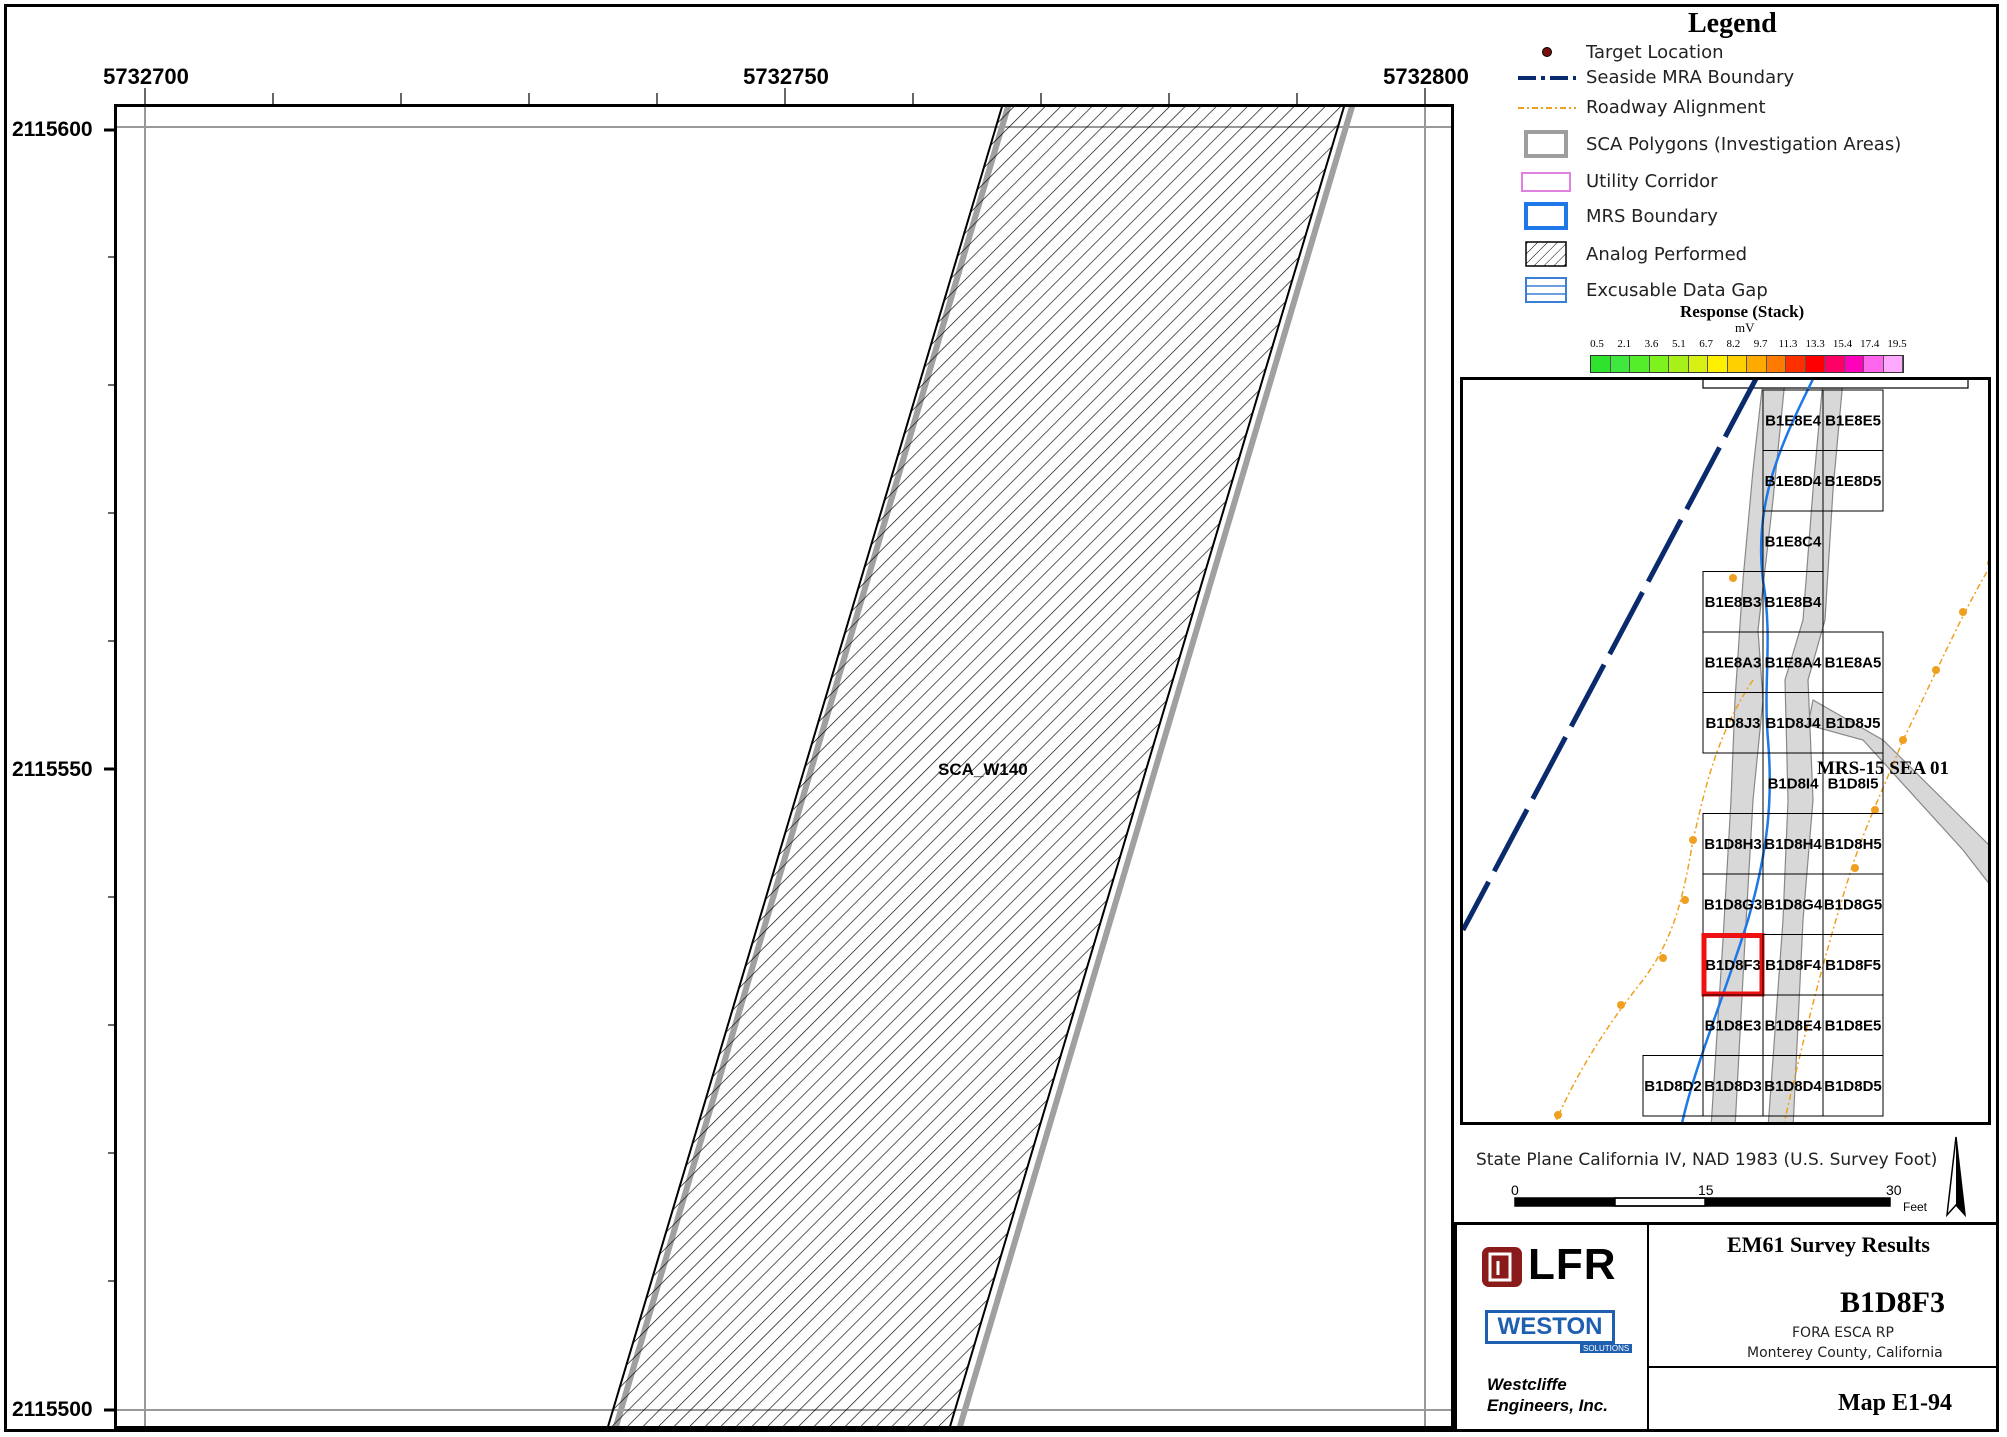  Describe the element at coordinates (1546, 254) in the screenshot. I see `hatch-box-icon` at that location.